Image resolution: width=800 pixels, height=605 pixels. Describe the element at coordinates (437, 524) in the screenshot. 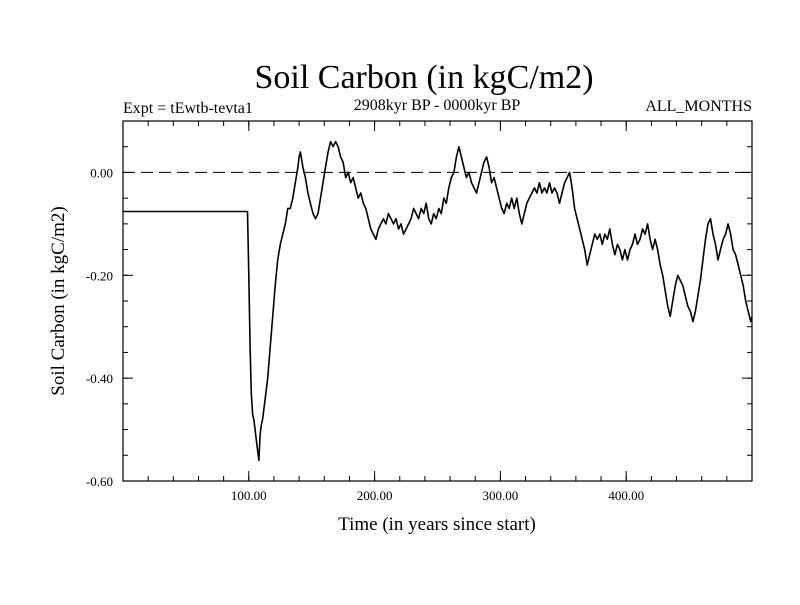

I see `x-axis-label: Time (in years since start)` at that location.